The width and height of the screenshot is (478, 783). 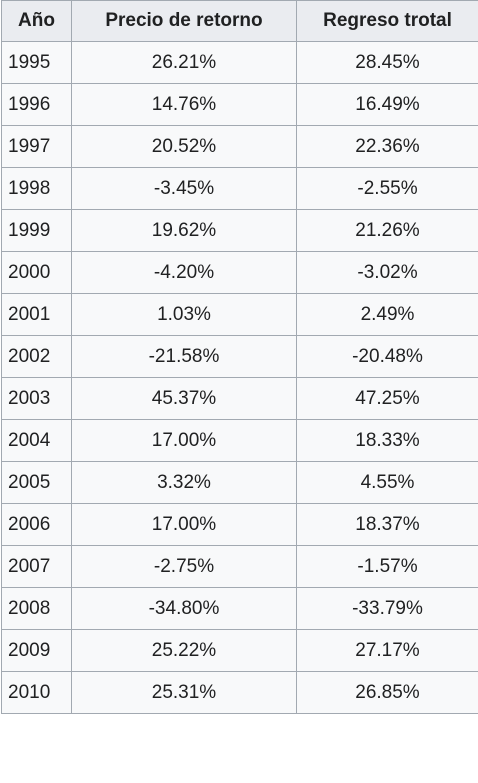 I want to click on cell-price-return: 25.31%, so click(x=184, y=692).